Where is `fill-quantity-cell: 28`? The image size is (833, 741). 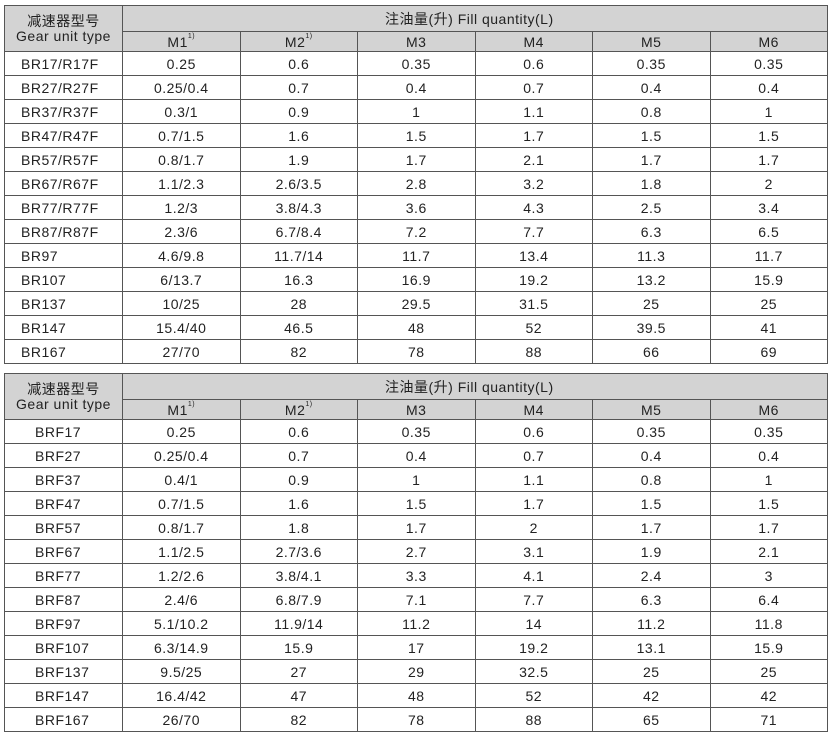
fill-quantity-cell: 28 is located at coordinates (298, 303).